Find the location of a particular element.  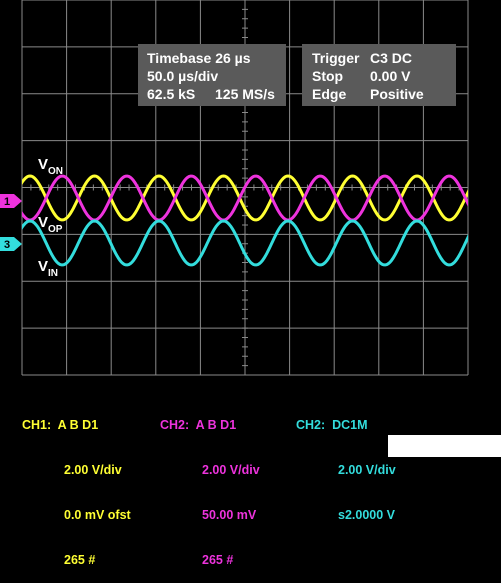

time-per-div: 50.0 µs/div is located at coordinates (182, 76).